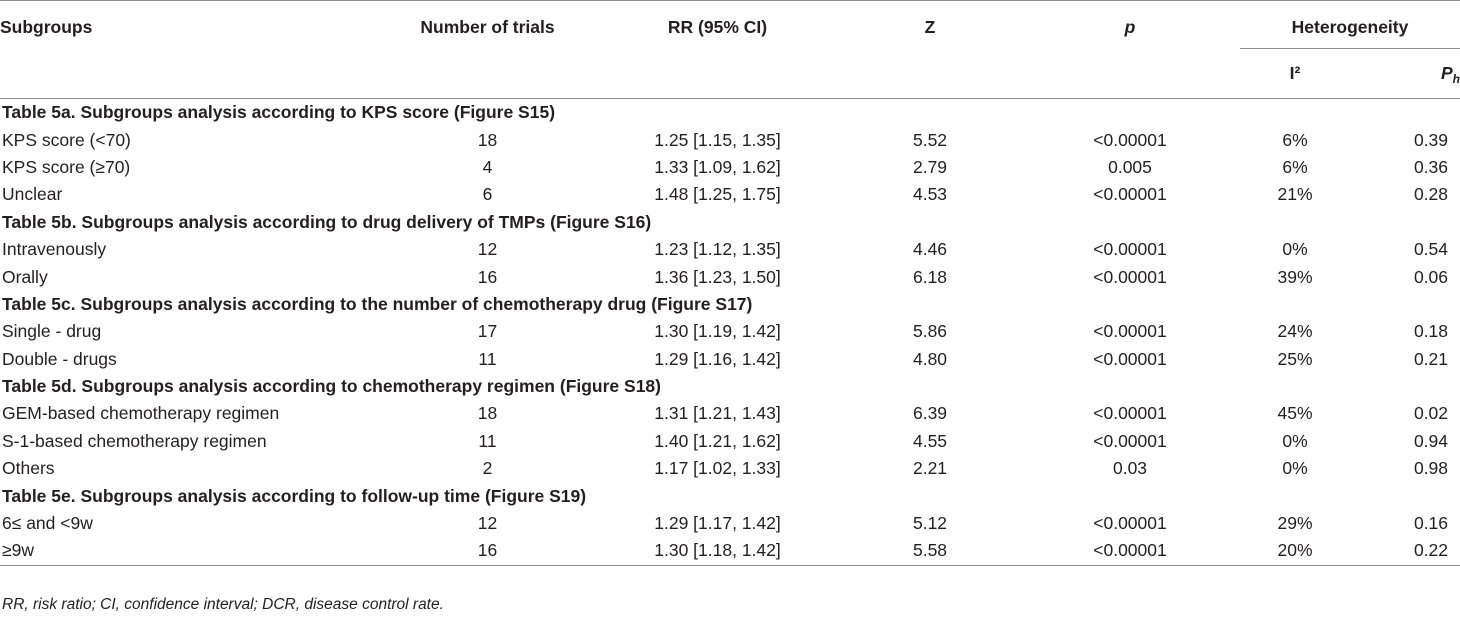  Describe the element at coordinates (47, 523) in the screenshot. I see `cell-subgroup: 6≤ and <9w` at that location.